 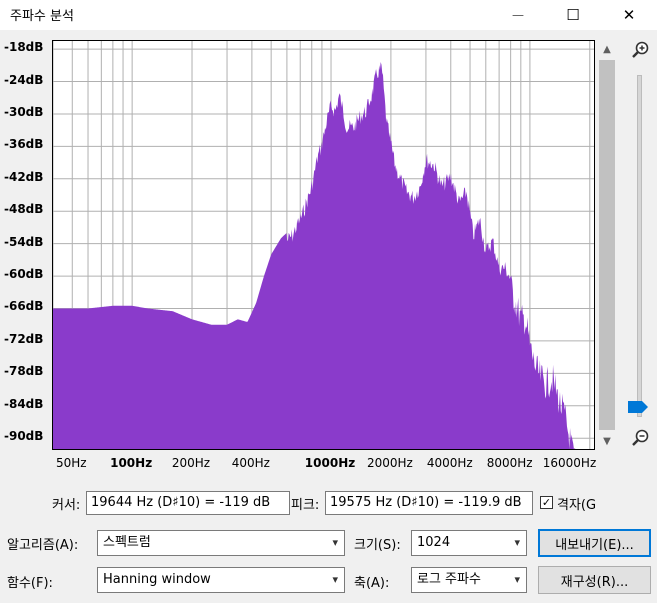 I want to click on check-icon: ✓, so click(x=546, y=502).